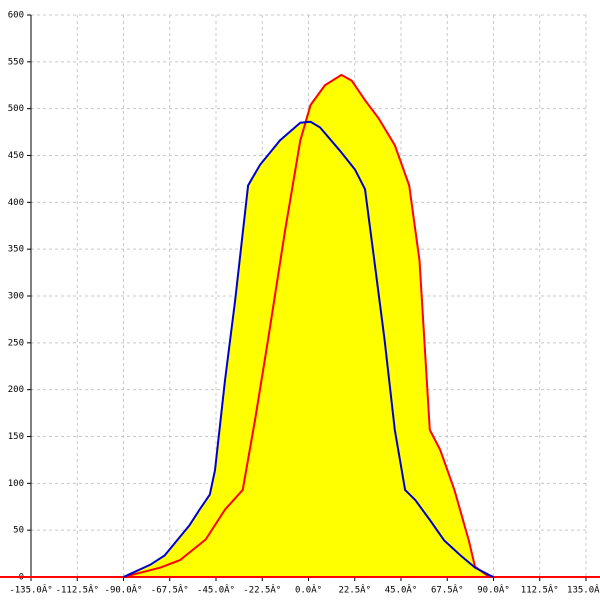 This screenshot has height=600, width=600. I want to click on x-tick-label: -135.0Â°, so click(30, 590).